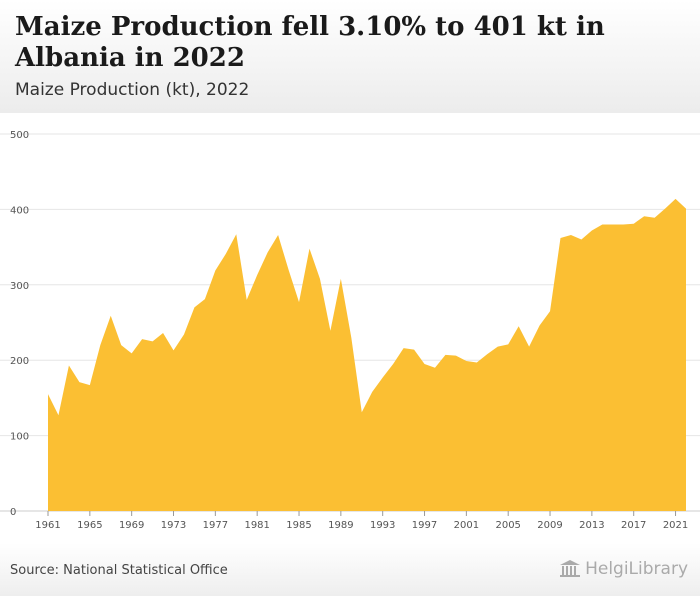 This screenshot has width=700, height=596. I want to click on chart-subtitle: Maize Production (kt), 2022, so click(132, 90).